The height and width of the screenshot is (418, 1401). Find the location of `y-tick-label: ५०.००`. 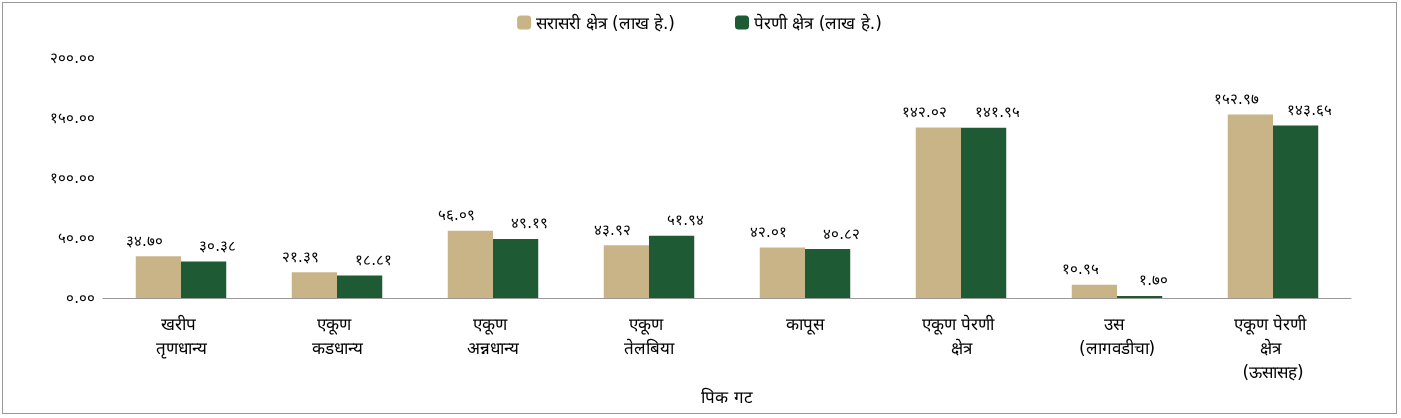

y-tick-label: ५०.०० is located at coordinates (76, 238).